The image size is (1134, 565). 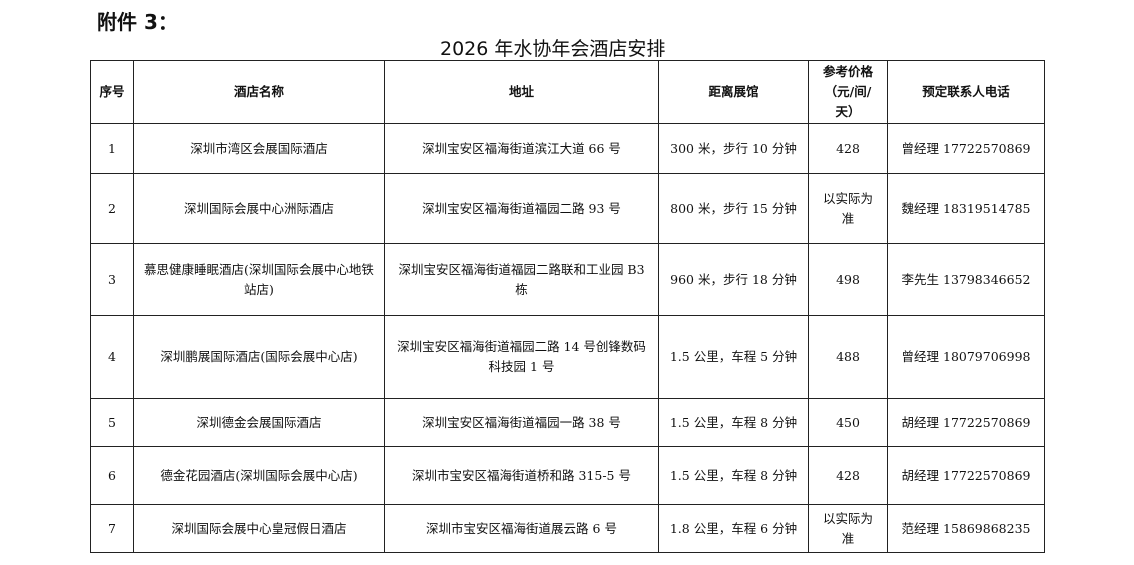 I want to click on cell-distance: 960 米，步行 18 分钟, so click(x=733, y=279).